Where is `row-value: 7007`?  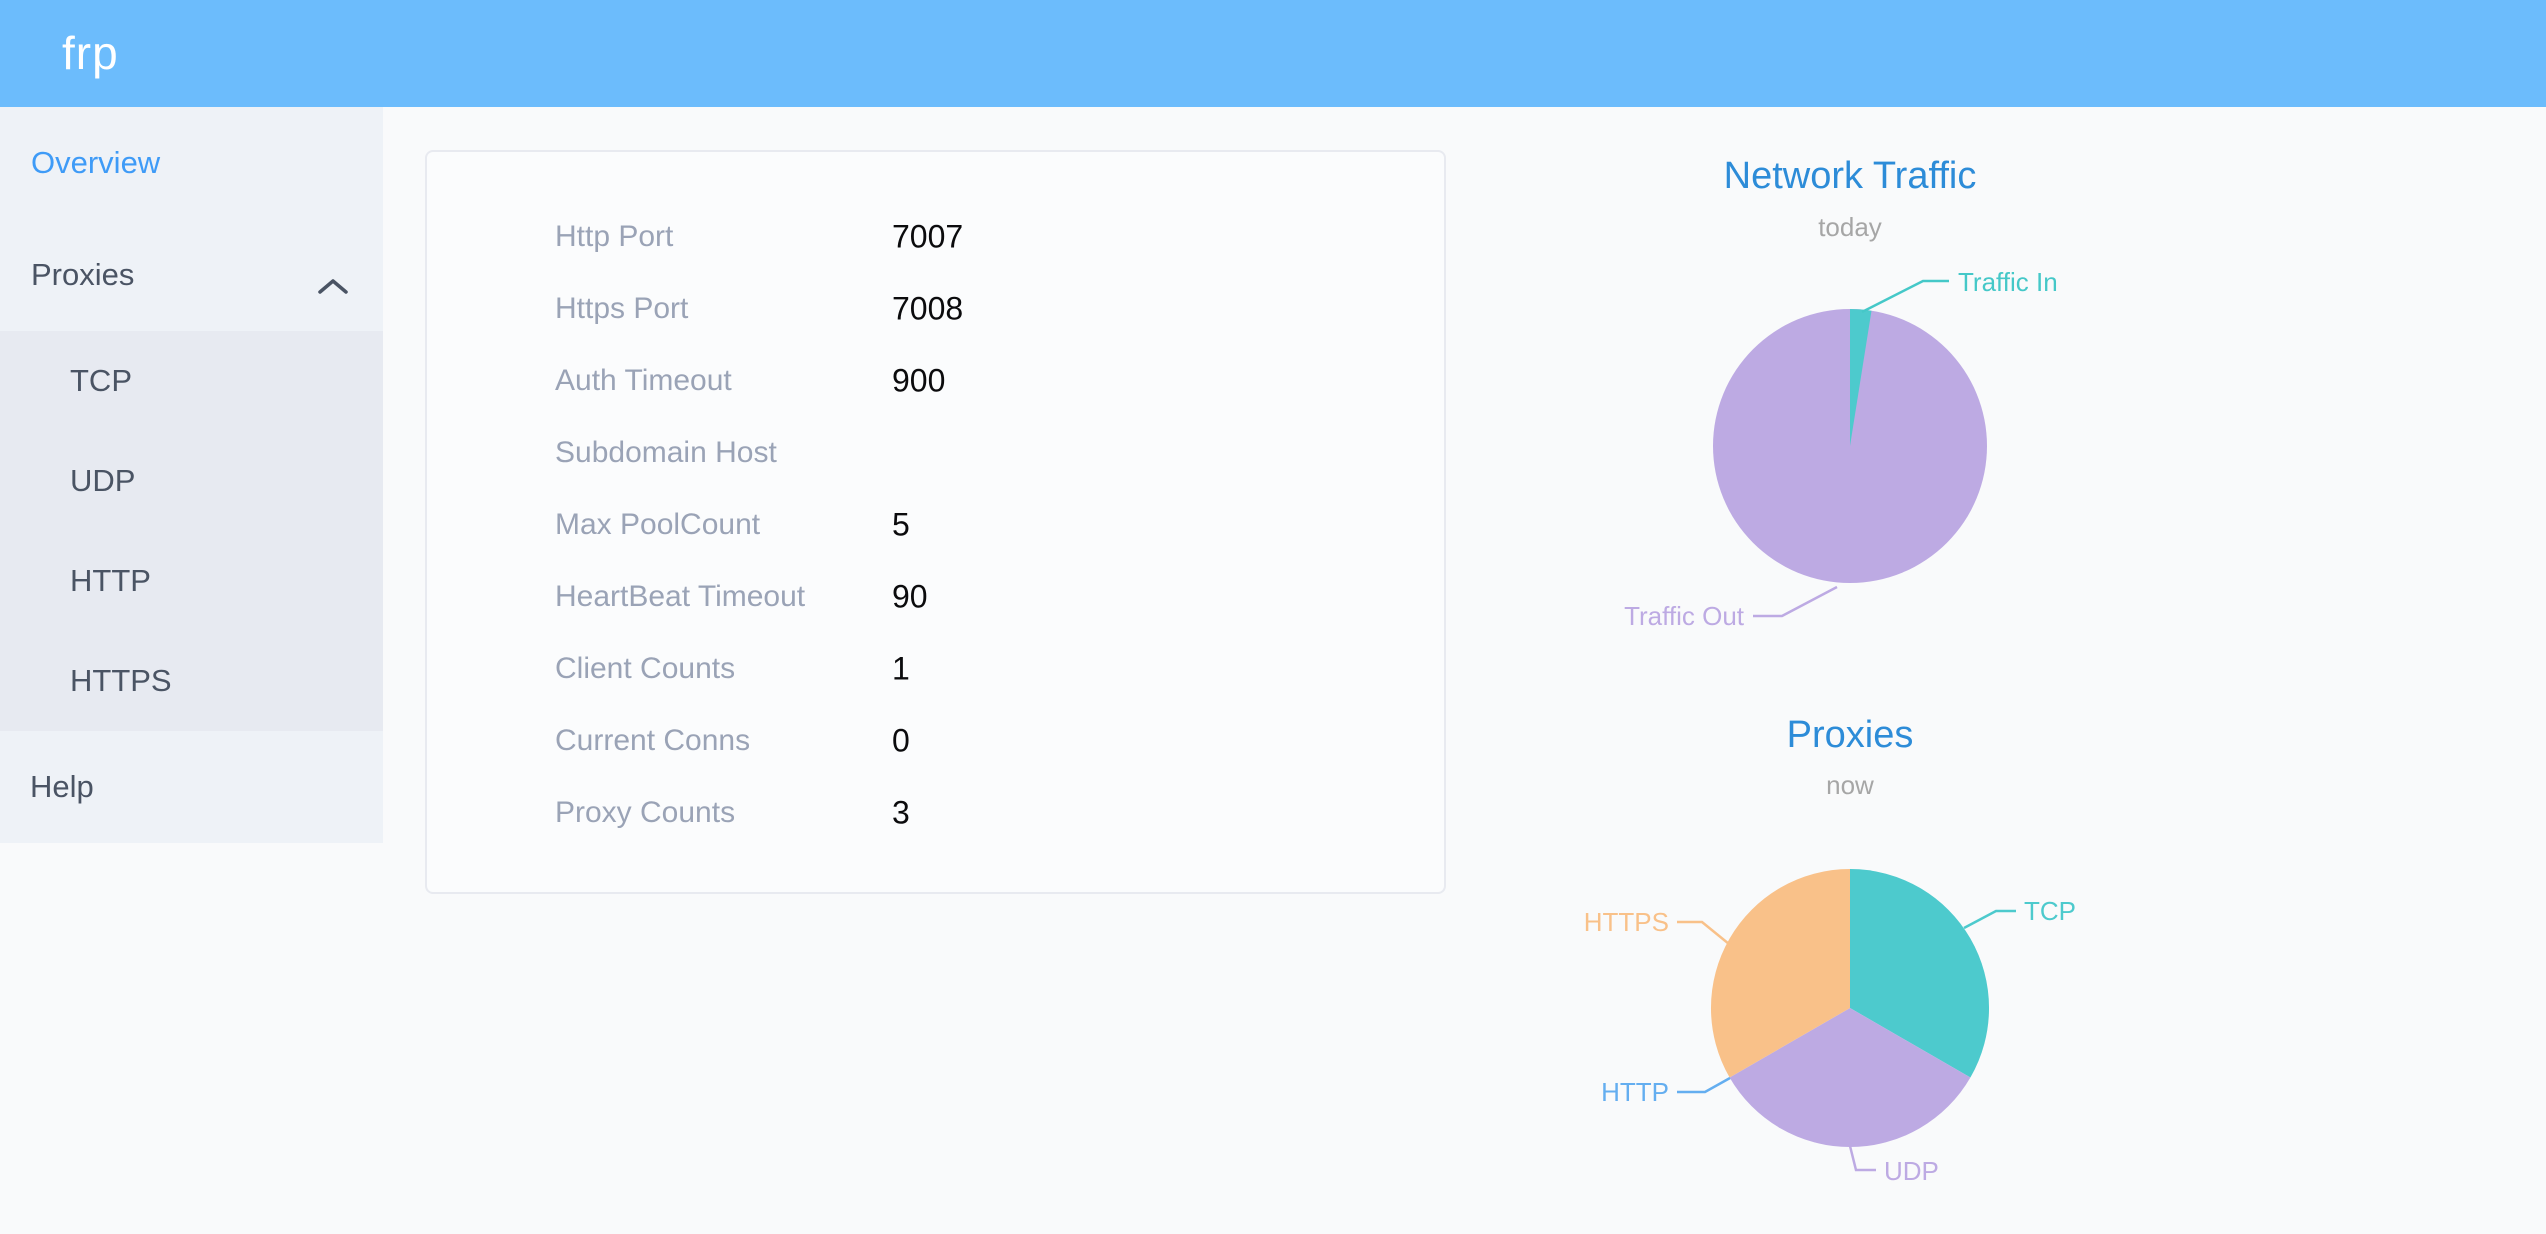 row-value: 7007 is located at coordinates (928, 236).